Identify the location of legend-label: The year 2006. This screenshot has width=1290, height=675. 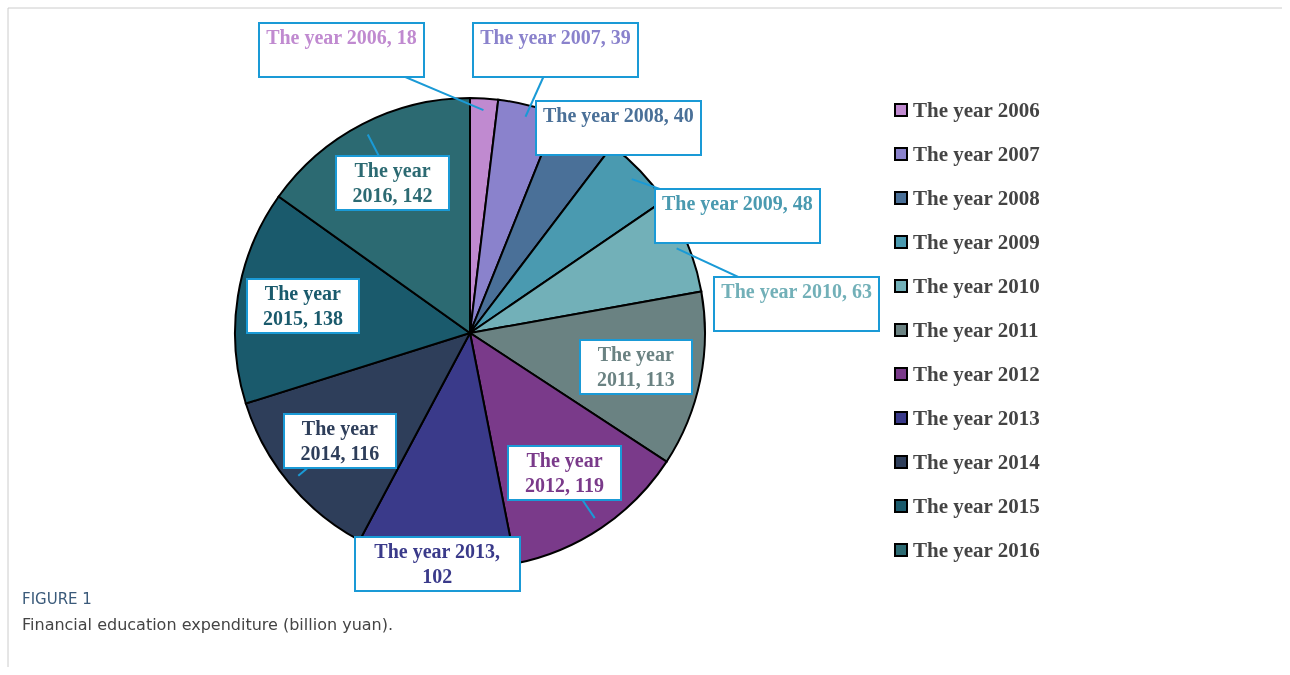
(976, 110).